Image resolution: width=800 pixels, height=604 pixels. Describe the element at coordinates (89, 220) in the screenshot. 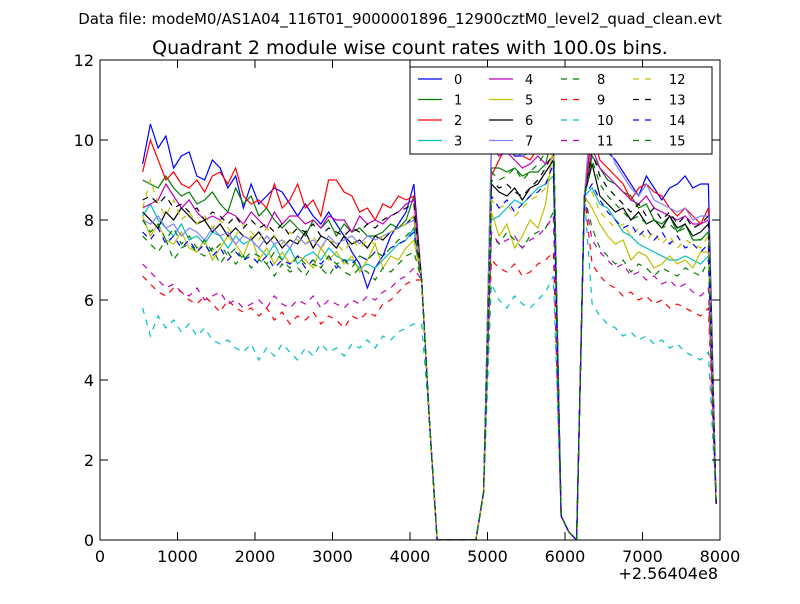

I see `y-tick-label: 8` at that location.